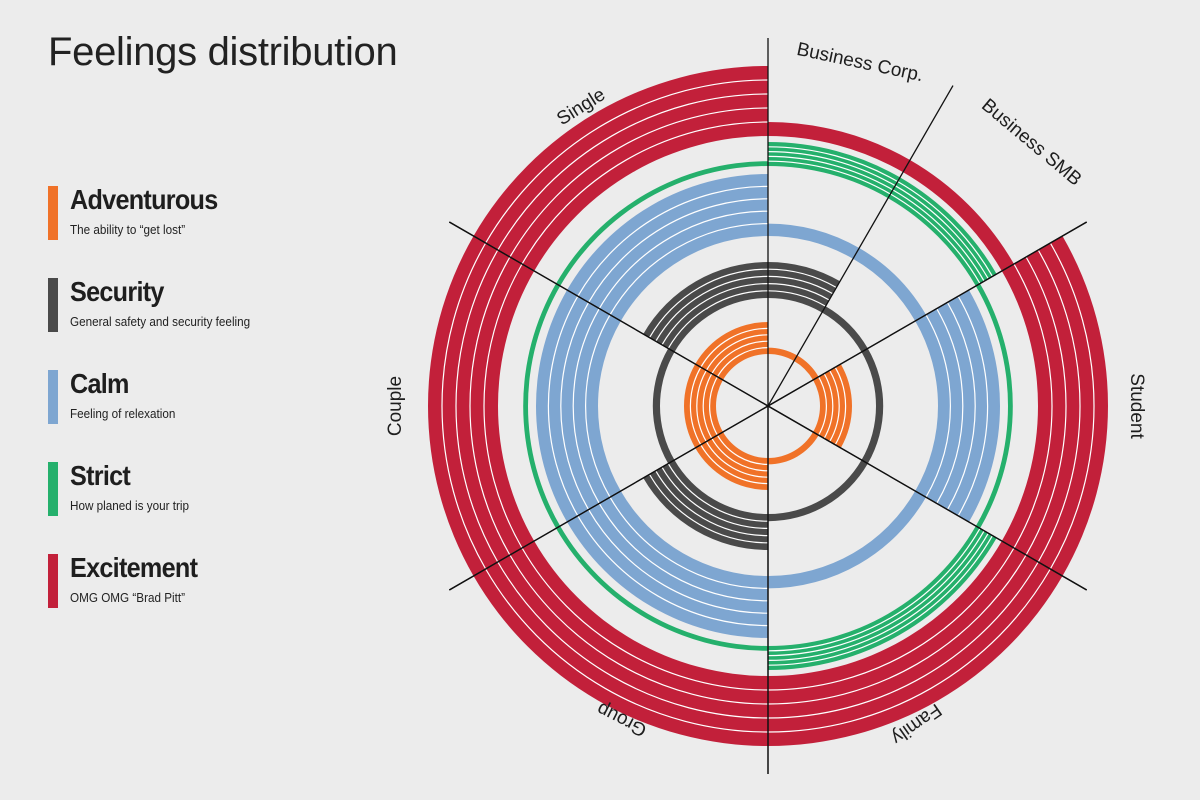 Image resolution: width=1200 pixels, height=800 pixels. I want to click on legend-name: Adventurous, so click(144, 199).